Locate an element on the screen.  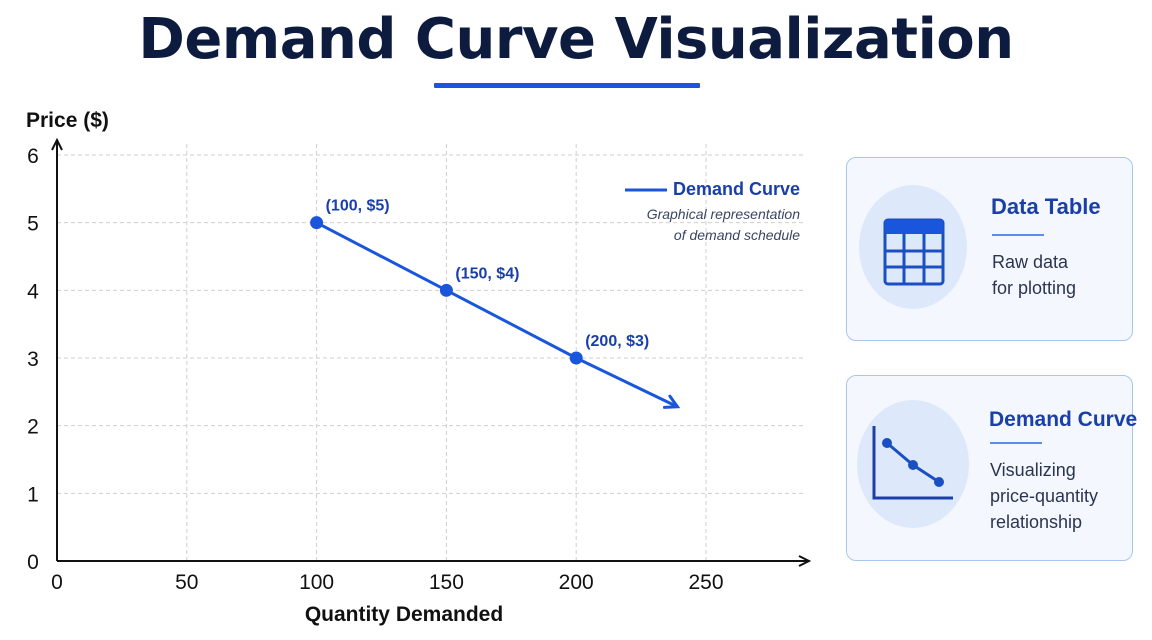
data-point-label: (100, $5) is located at coordinates (358, 206).